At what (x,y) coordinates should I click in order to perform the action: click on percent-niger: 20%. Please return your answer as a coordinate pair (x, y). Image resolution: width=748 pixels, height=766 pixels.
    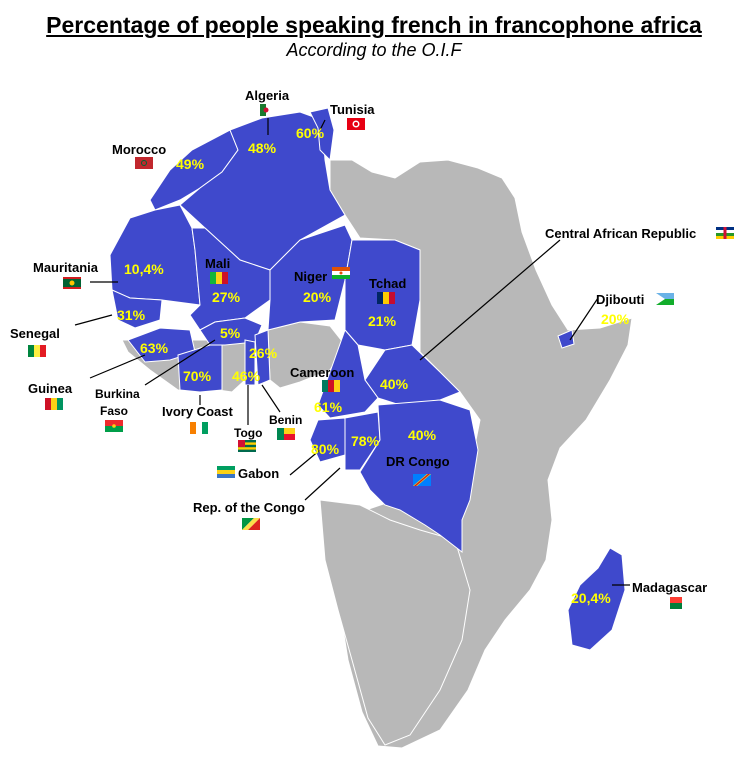
    Looking at the image, I should click on (317, 297).